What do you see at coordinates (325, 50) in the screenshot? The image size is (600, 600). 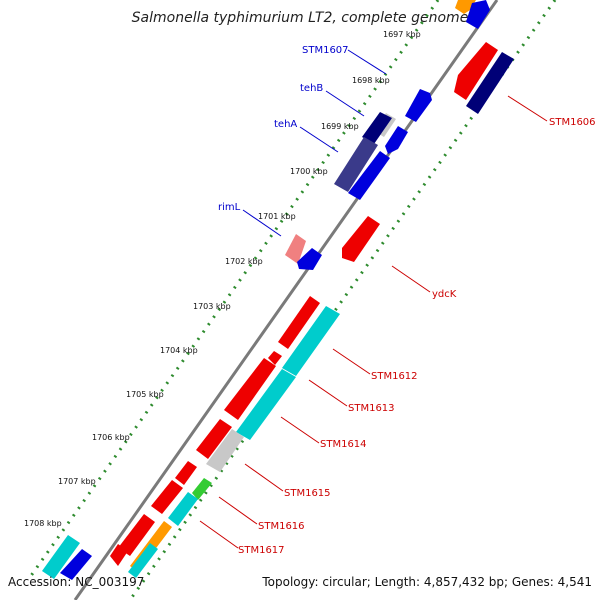 I see `gene-label-stm1607: STM1607` at bounding box center [325, 50].